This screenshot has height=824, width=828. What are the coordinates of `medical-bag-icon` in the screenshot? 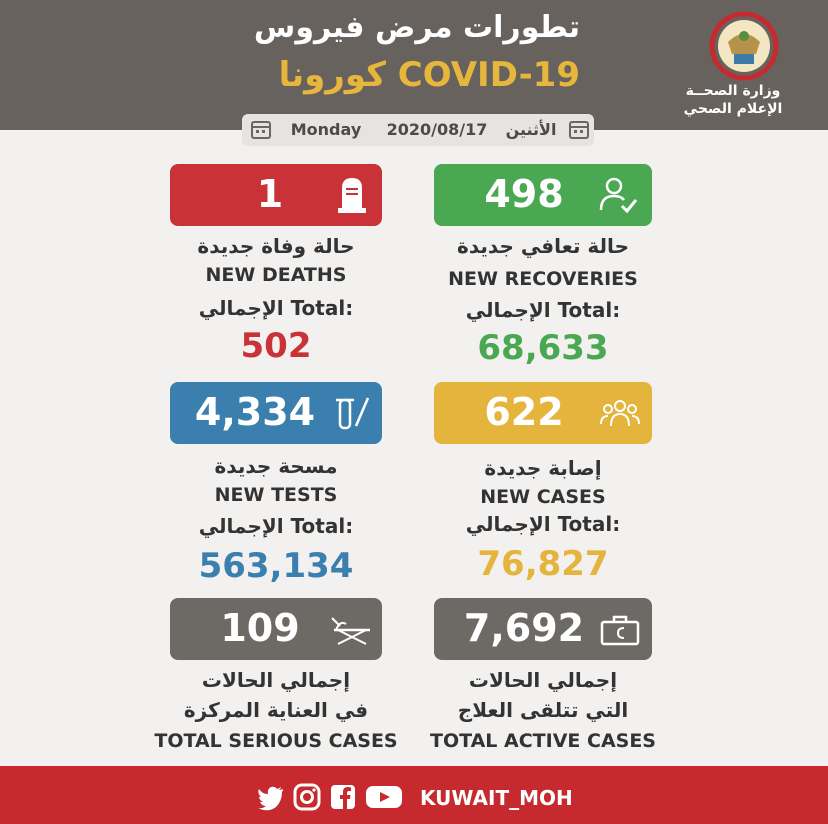 It's located at (620, 630).